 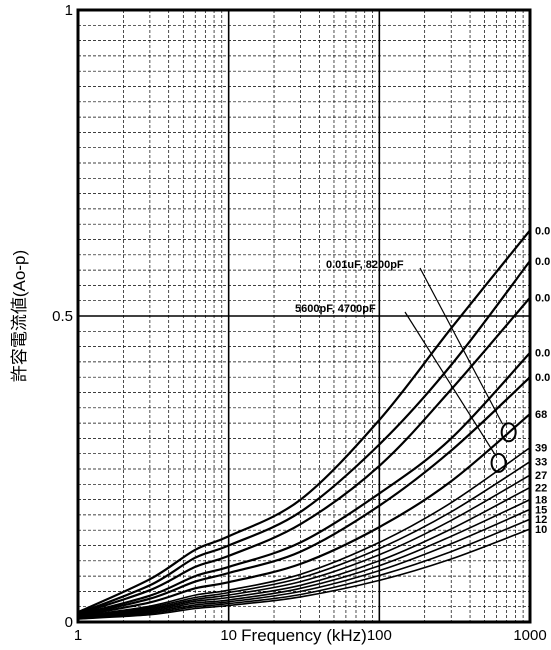 I want to click on x-tick-labels: 1 10 100 1000, so click(x=310, y=635).